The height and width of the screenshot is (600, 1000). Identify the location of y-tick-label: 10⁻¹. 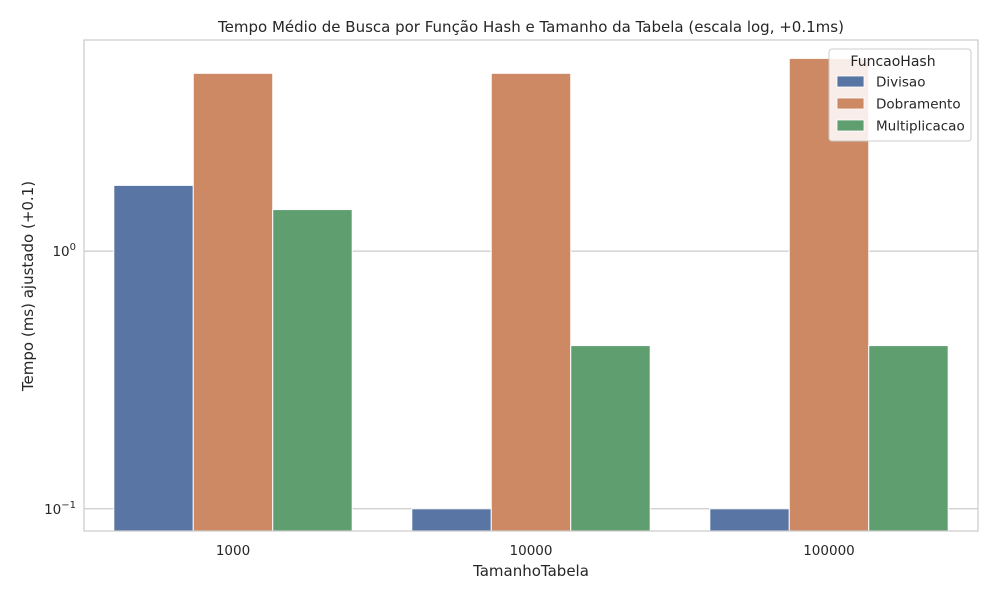
(60, 509).